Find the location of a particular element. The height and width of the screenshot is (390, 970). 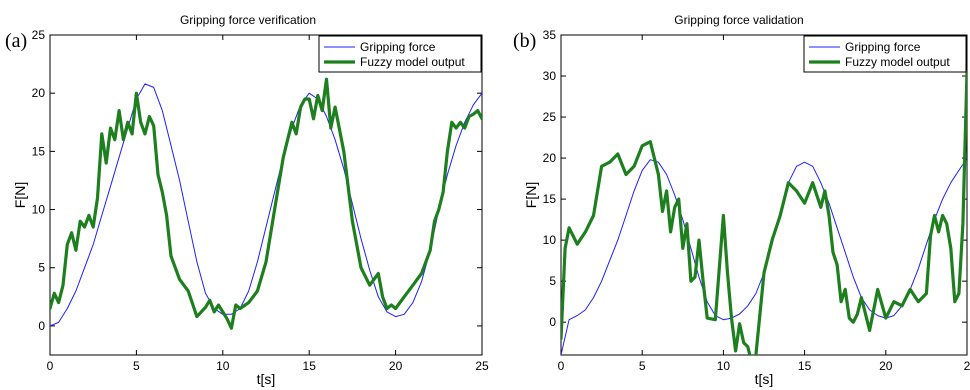

y-tick-label: 30 is located at coordinates (550, 76).